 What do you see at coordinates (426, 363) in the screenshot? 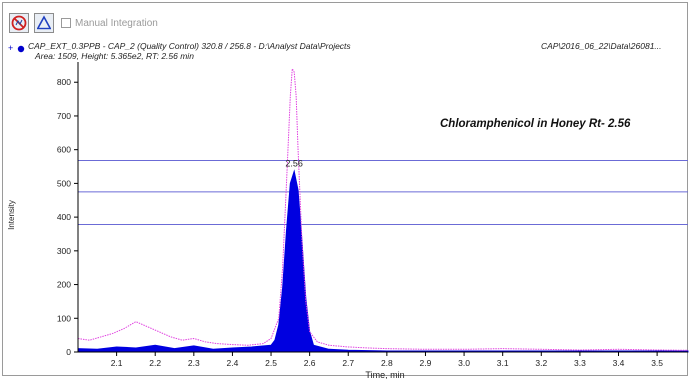
I see `x-tick-label: 2.9` at bounding box center [426, 363].